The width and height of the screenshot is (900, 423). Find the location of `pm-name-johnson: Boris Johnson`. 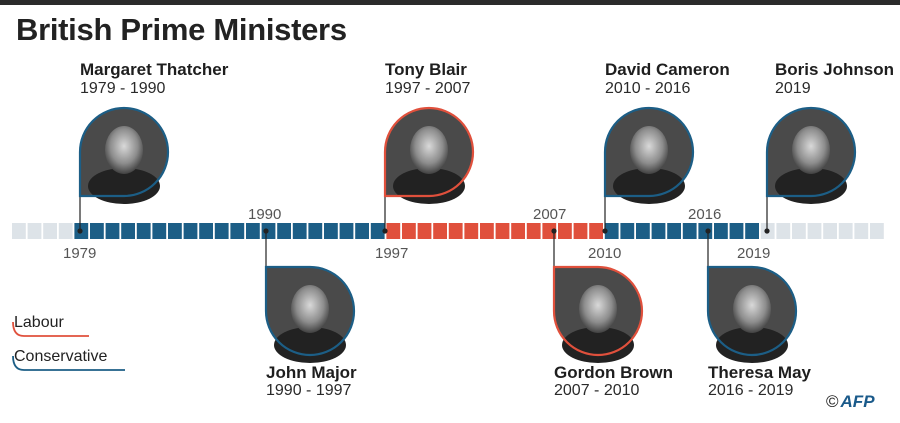

pm-name-johnson: Boris Johnson is located at coordinates (835, 69).